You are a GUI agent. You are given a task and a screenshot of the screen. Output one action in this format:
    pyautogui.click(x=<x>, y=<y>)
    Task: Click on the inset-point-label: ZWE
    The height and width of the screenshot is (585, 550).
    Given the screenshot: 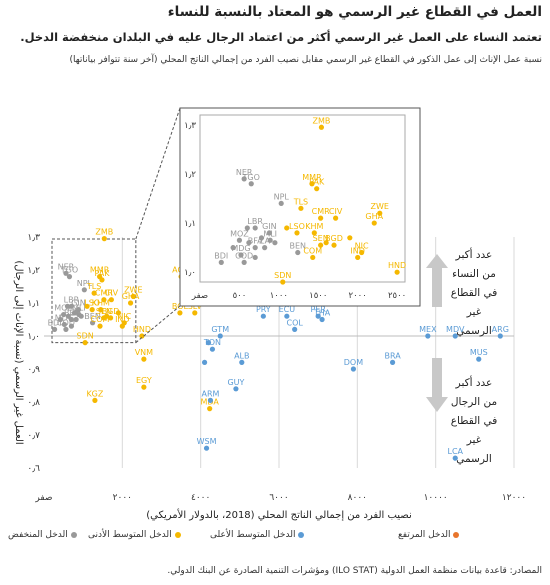 What is the action you would take?
    pyautogui.click(x=380, y=206)
    